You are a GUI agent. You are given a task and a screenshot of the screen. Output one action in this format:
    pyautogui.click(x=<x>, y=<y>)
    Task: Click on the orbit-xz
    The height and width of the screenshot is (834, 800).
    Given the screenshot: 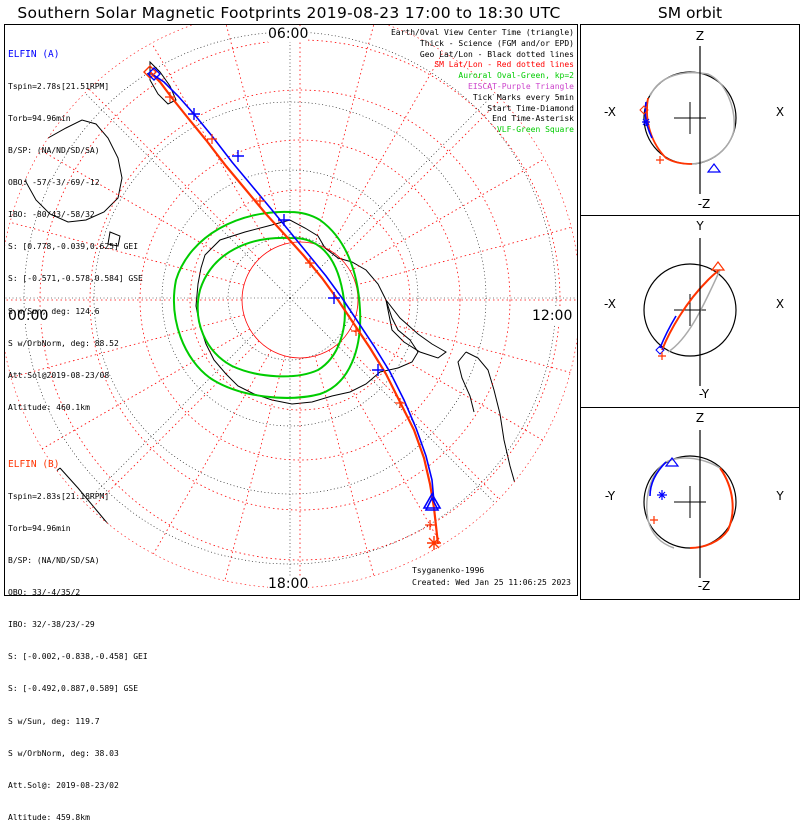 What is the action you would take?
    pyautogui.click(x=688, y=122)
    